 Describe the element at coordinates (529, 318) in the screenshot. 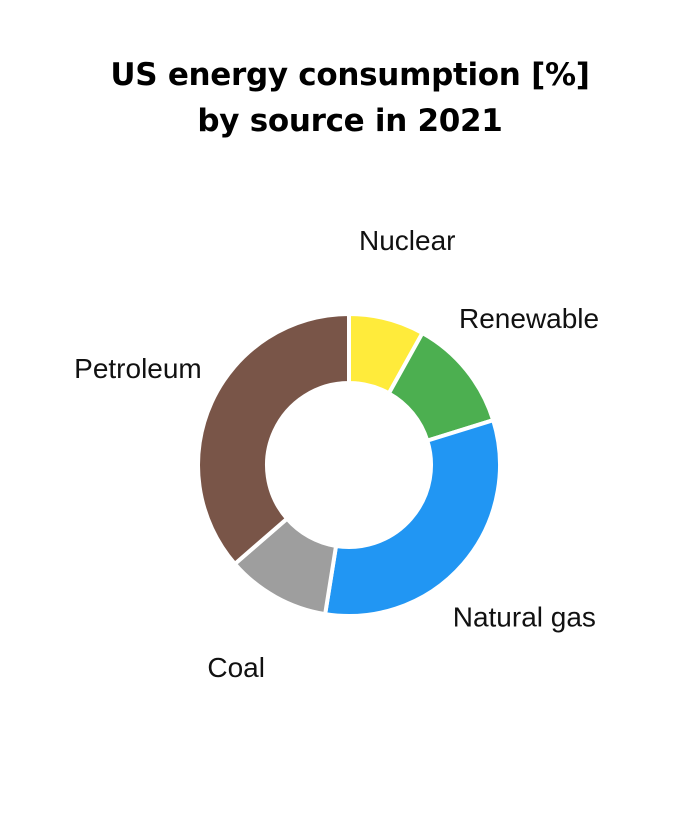

I see `slice-label-renewable: Renewable` at that location.